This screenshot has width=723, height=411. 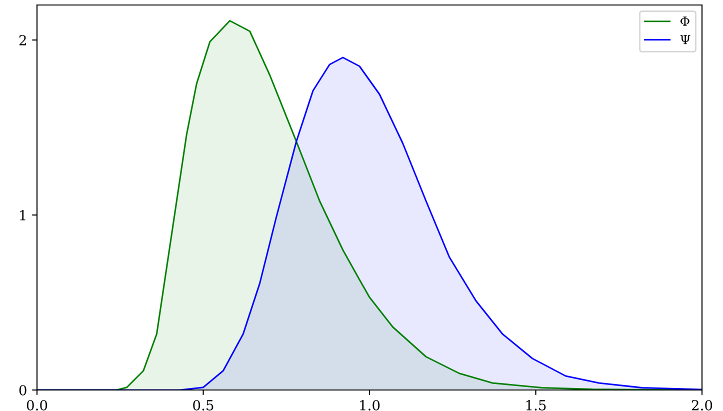 What do you see at coordinates (203, 405) in the screenshot?
I see `x-tick-label: 0.5` at bounding box center [203, 405].